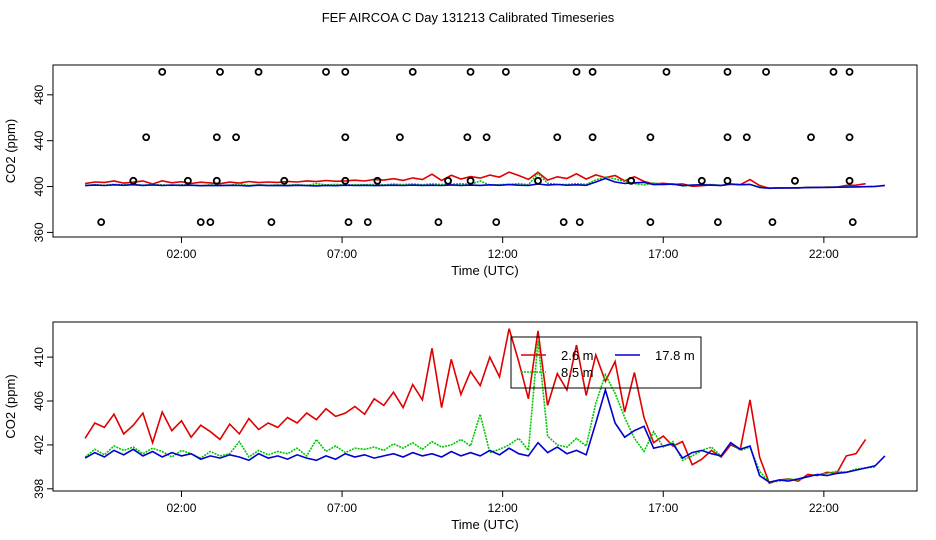 This screenshot has height=540, width=936. Describe the element at coordinates (39, 94) in the screenshot. I see `y-tick-label: 480` at that location.